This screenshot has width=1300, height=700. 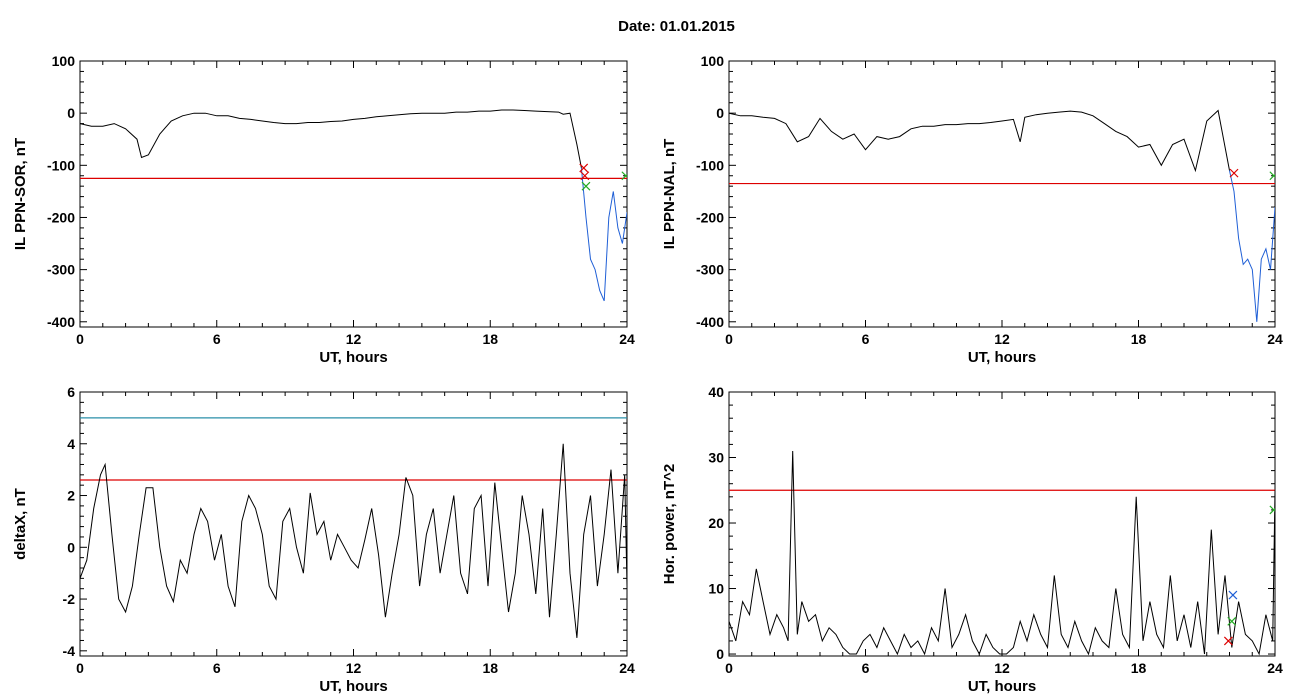 What do you see at coordinates (20, 524) in the screenshot?
I see `y-axis-label: deltaX, nT` at bounding box center [20, 524].